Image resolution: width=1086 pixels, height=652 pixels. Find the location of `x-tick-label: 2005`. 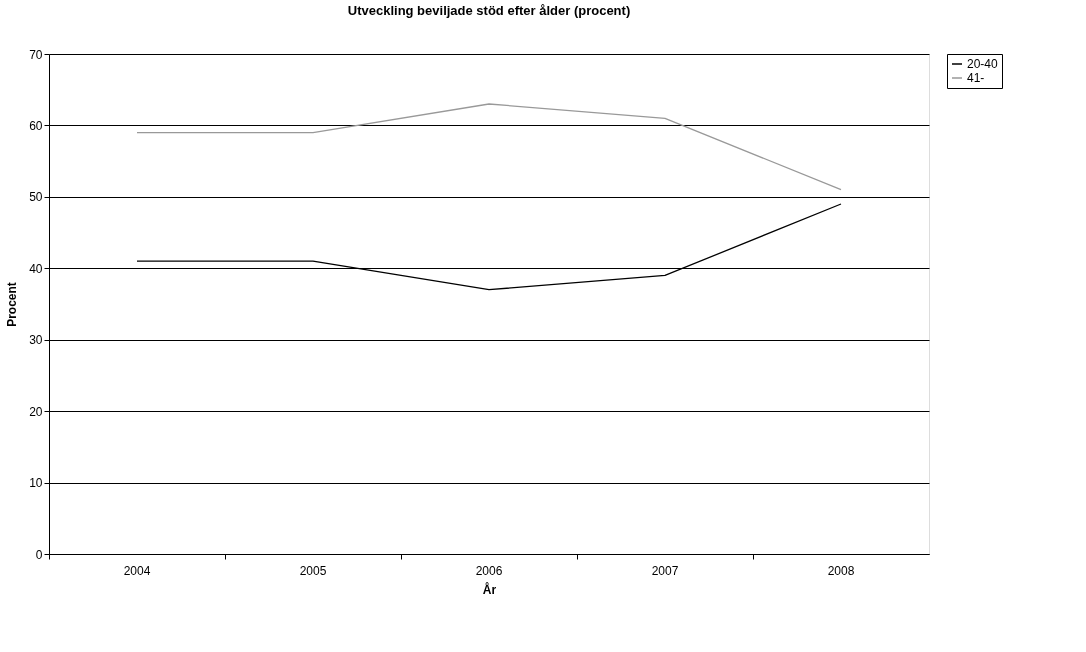

x-tick-label: 2005 is located at coordinates (313, 570).